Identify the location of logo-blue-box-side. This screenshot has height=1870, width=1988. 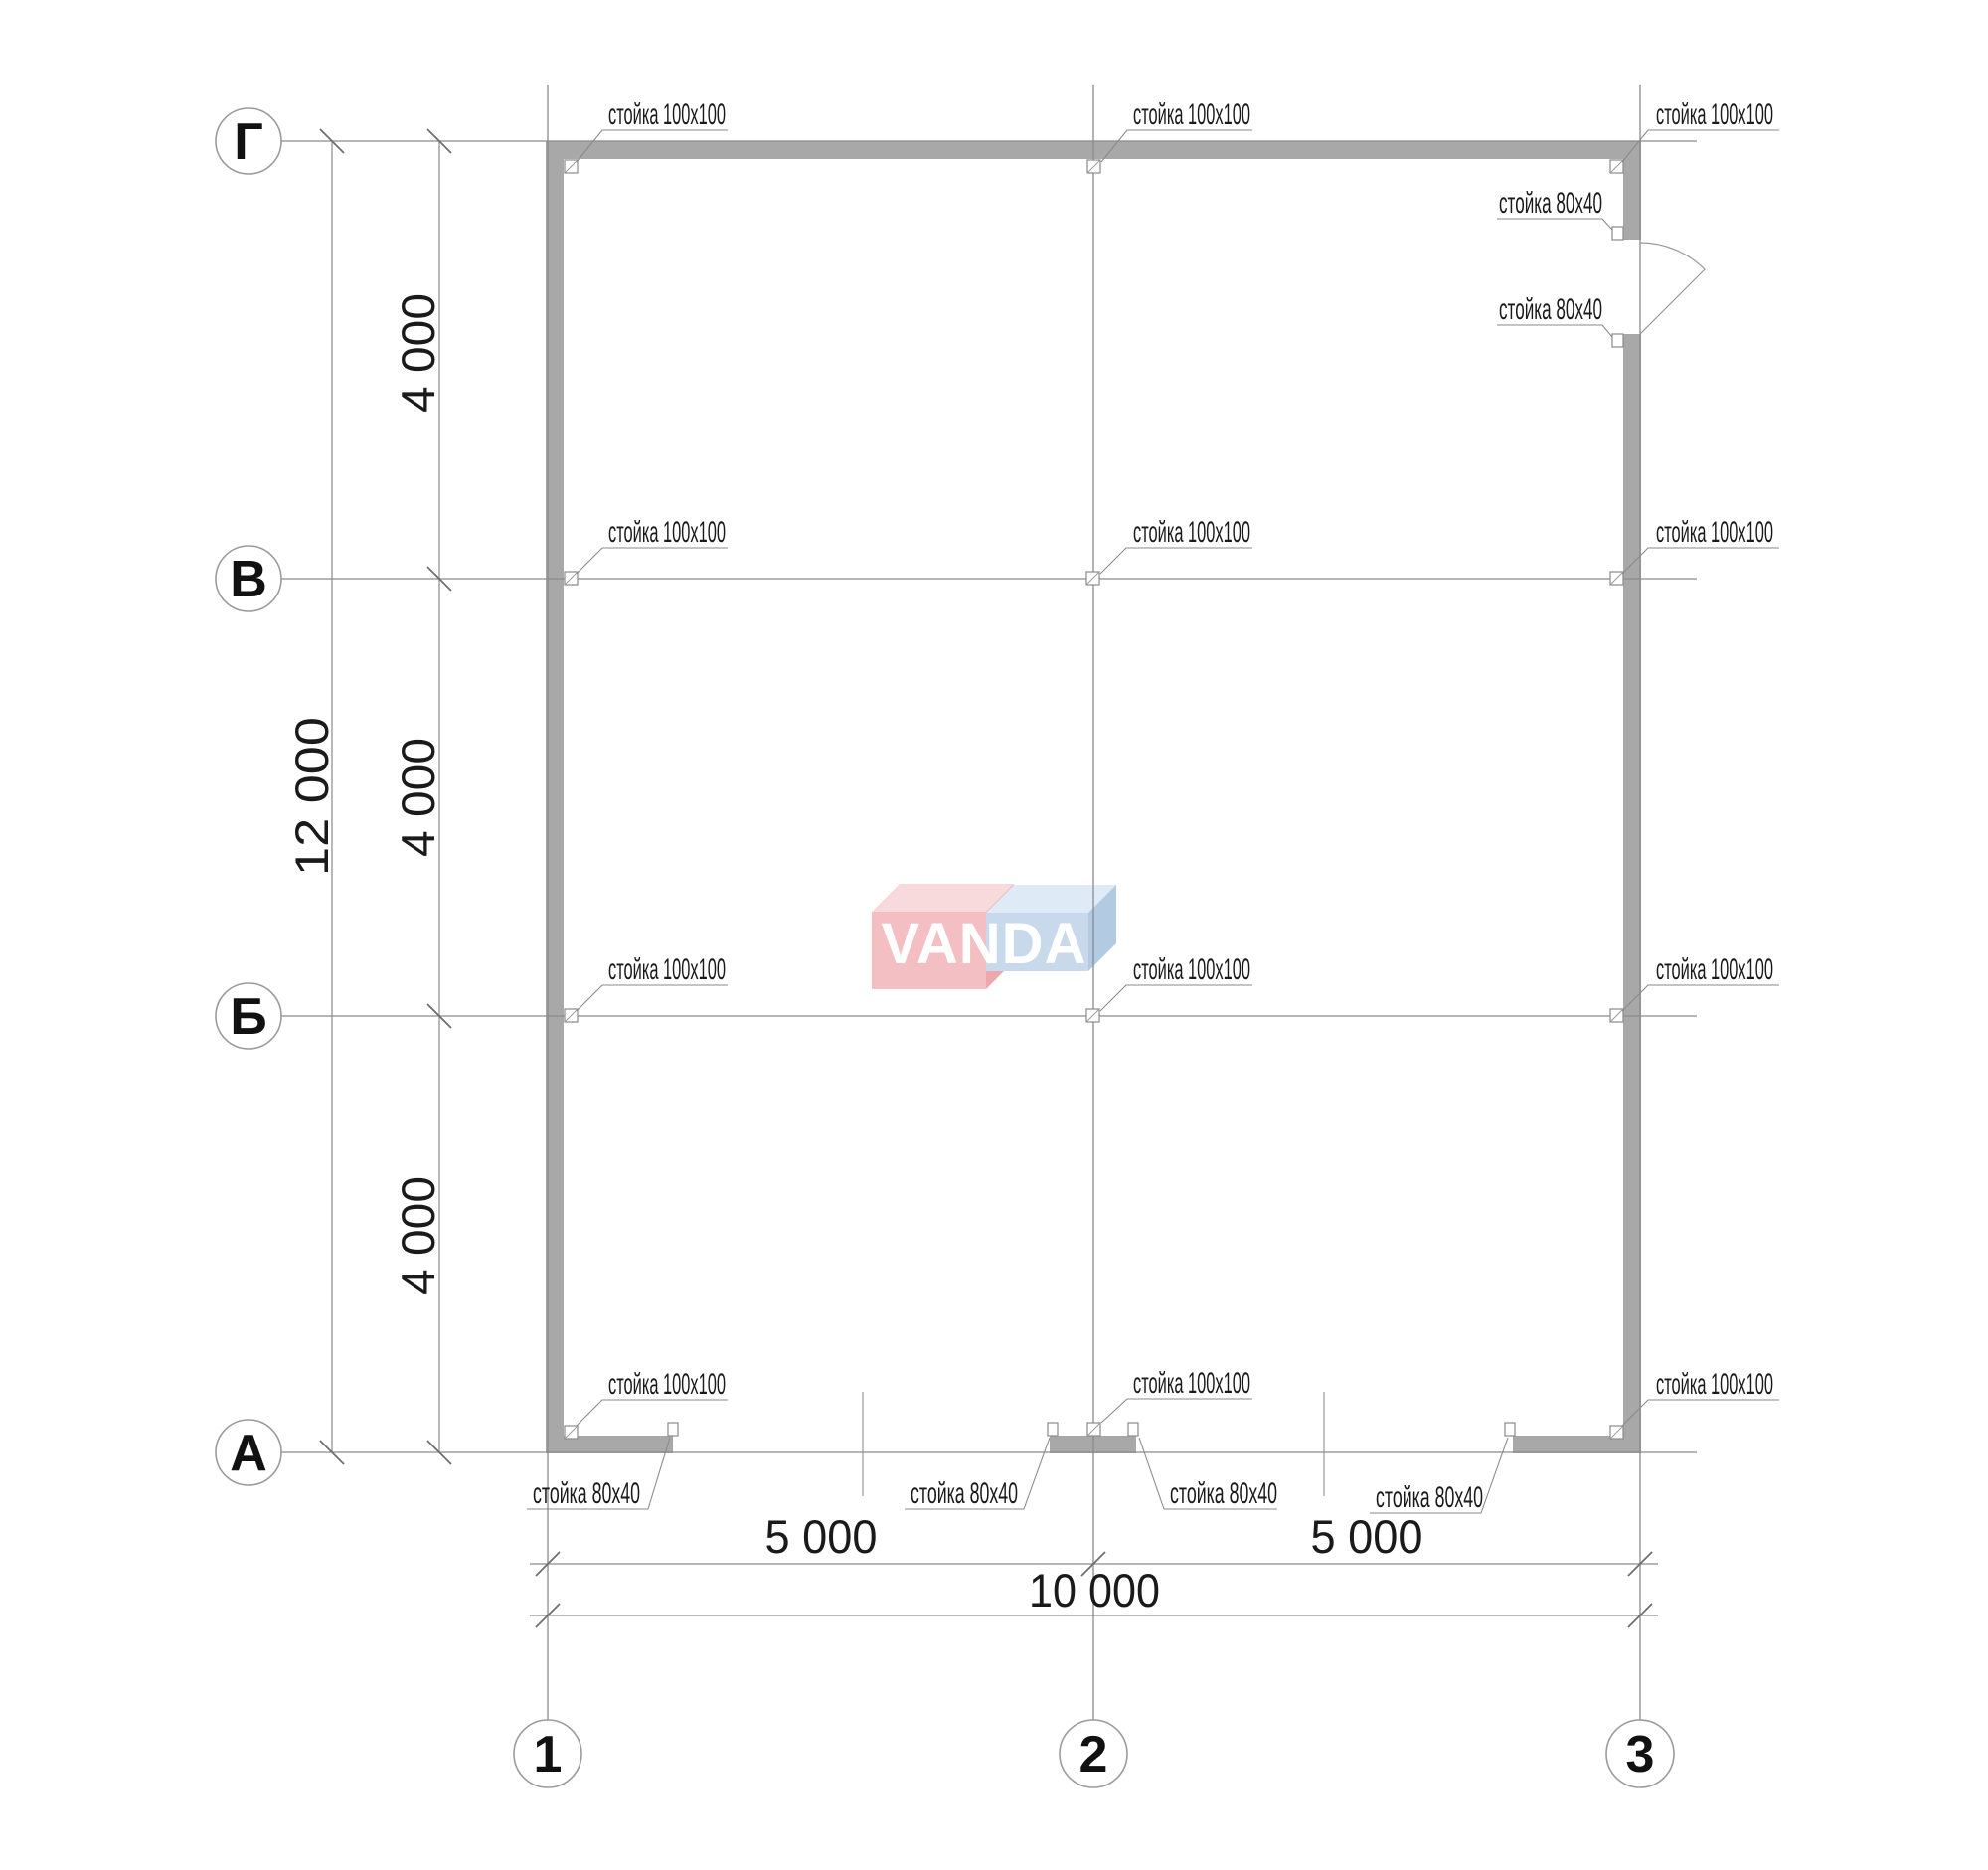
(1102, 928).